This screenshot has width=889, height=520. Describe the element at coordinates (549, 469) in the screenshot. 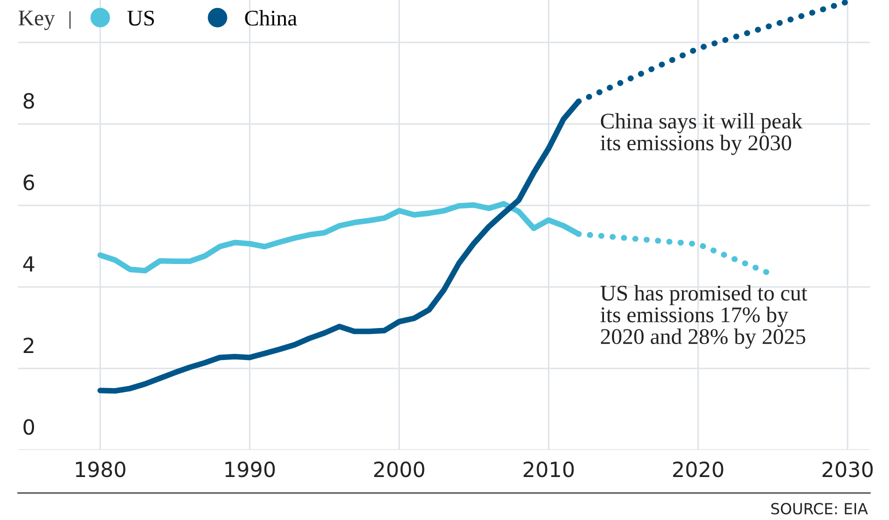

I see `x-tick-label: 2010` at that location.